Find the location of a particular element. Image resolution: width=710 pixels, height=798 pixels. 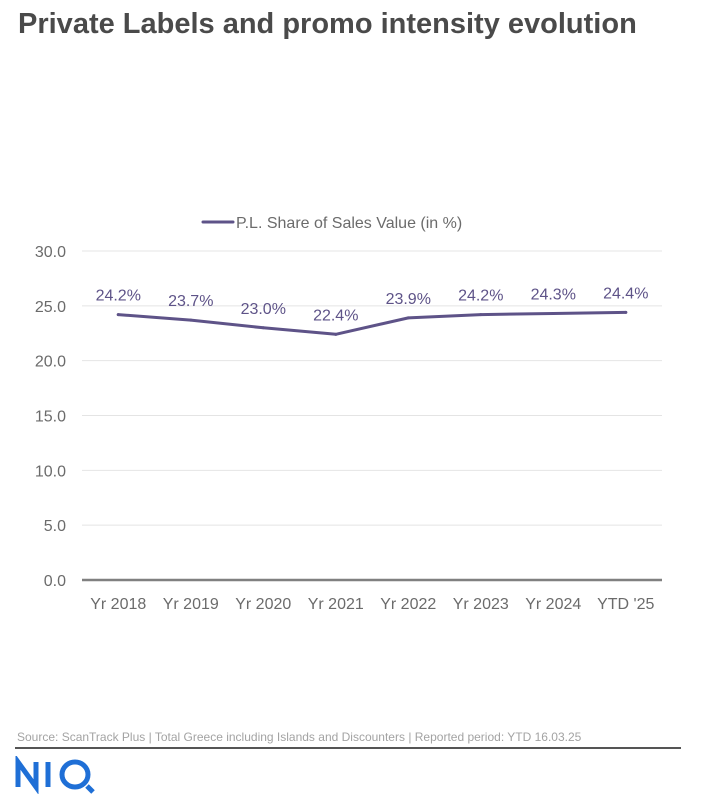

y-tick-label: 30.0 is located at coordinates (50, 252).